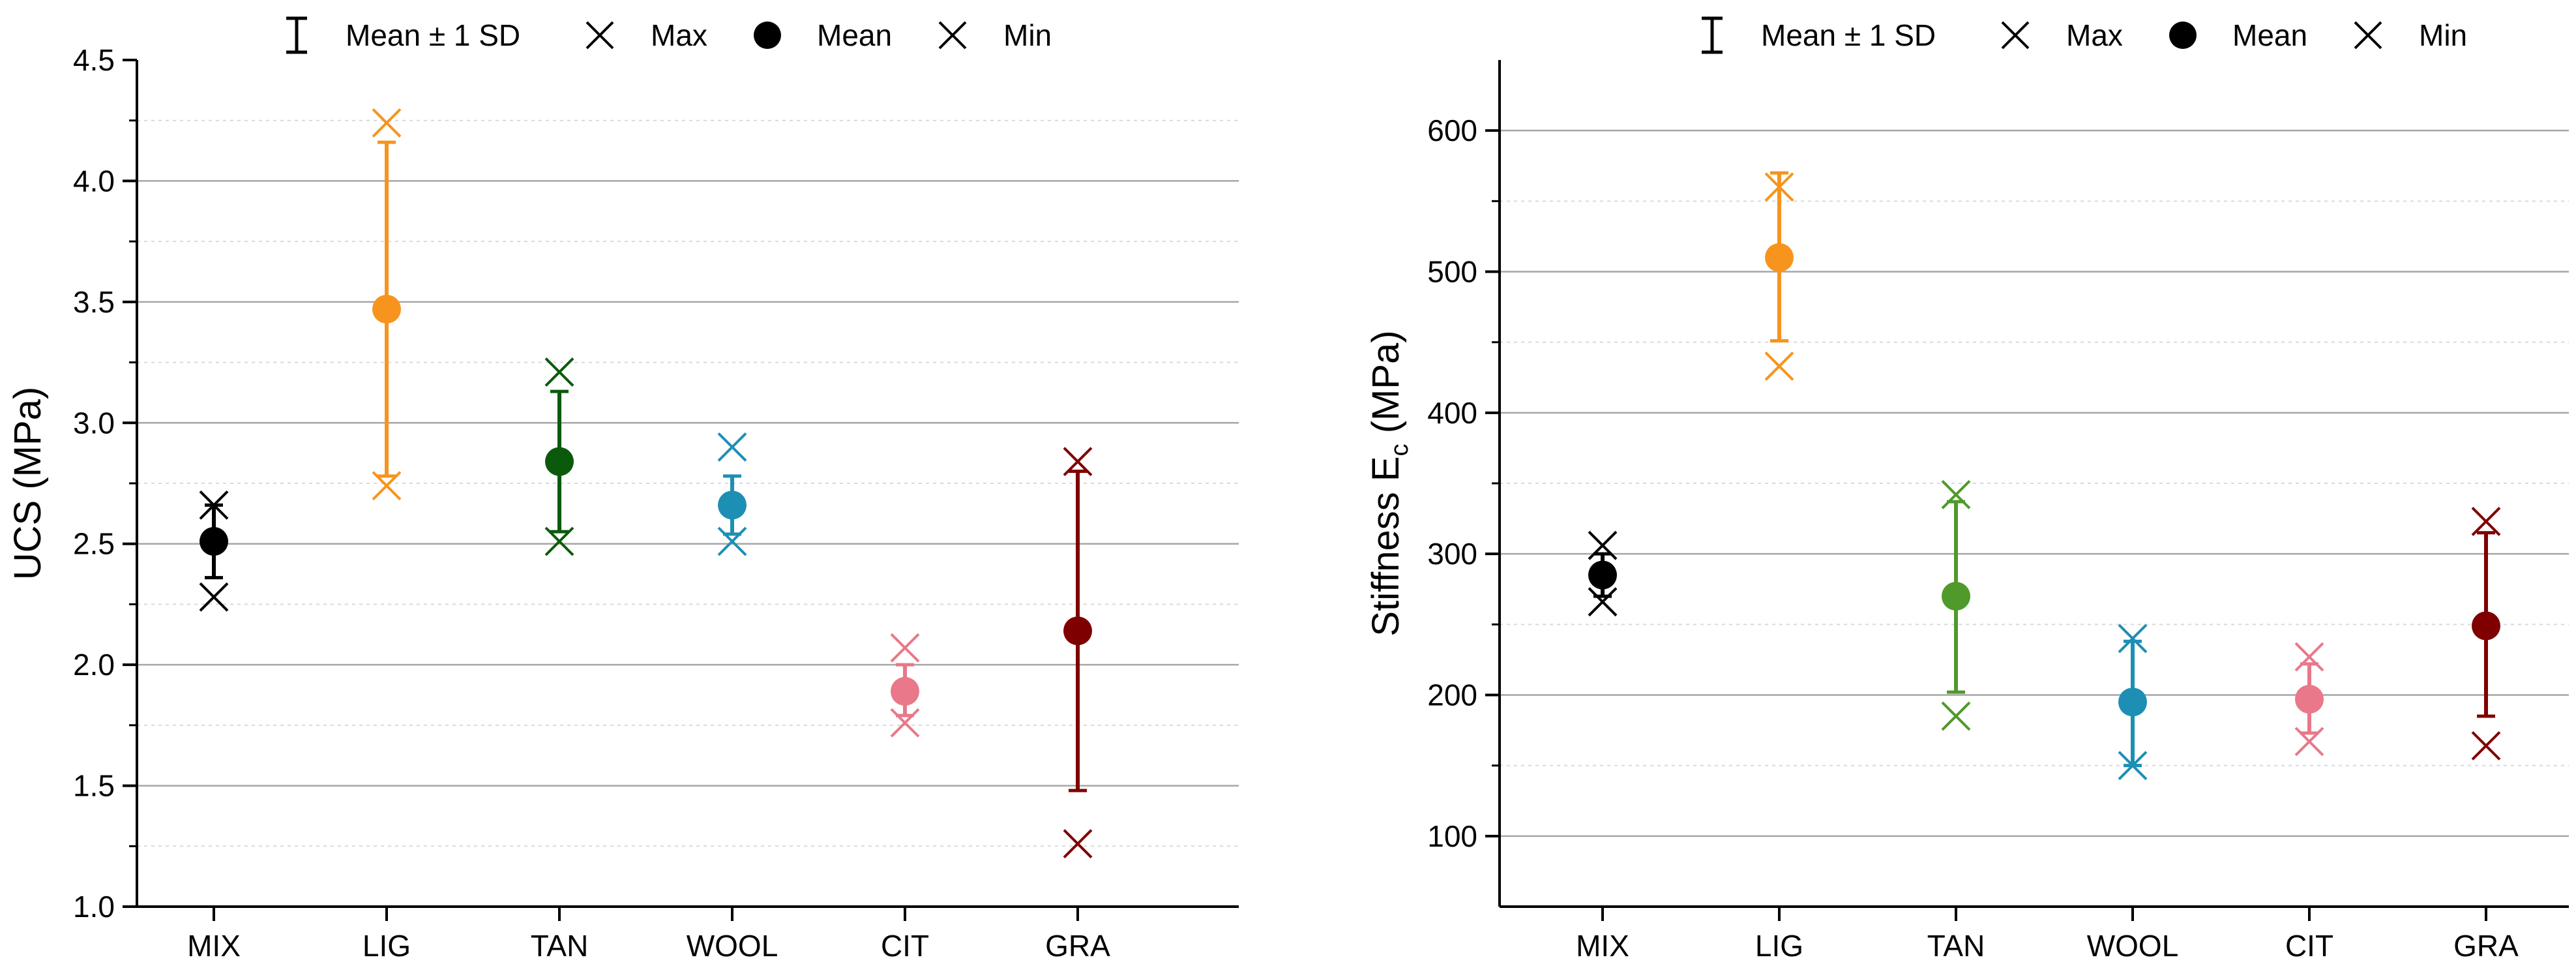  Describe the element at coordinates (94, 786) in the screenshot. I see `y-tick-label: 1.5` at that location.